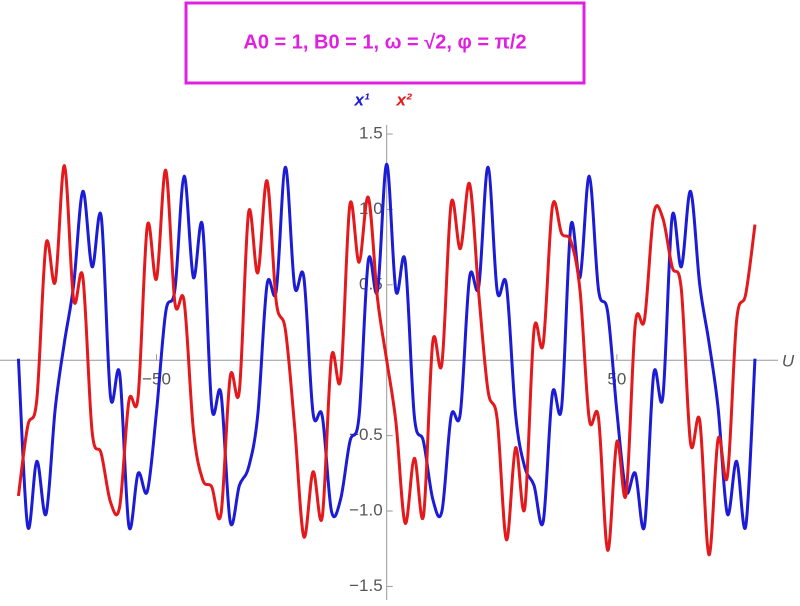 Image resolution: width=800 pixels, height=606 pixels. I want to click on y-tick-label: −1.5, so click(366, 585).